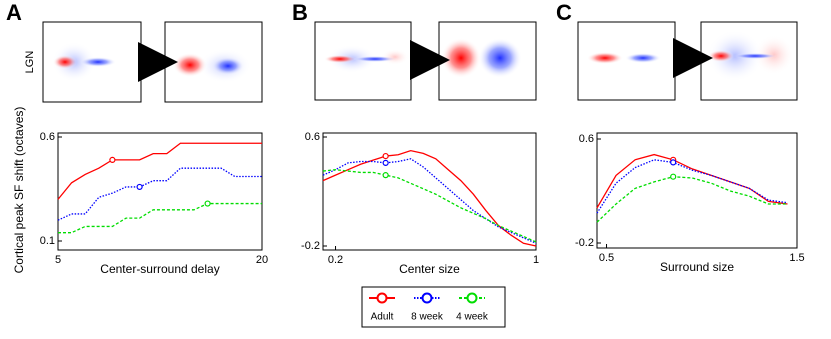 The width and height of the screenshot is (831, 339). Describe the element at coordinates (606, 258) in the screenshot. I see `x-tick-label: 0.5` at that location.